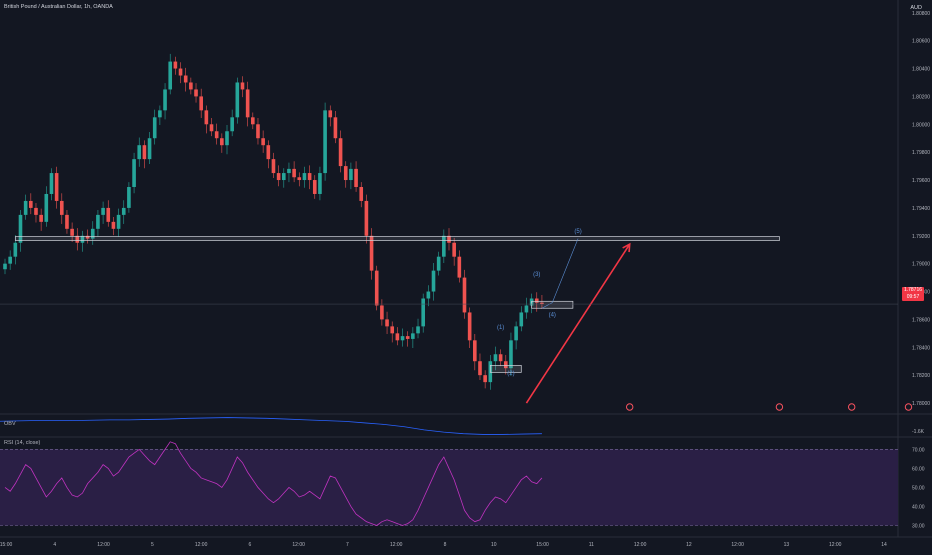 The image size is (932, 555). I want to click on time-tick-label: 14, so click(884, 545).